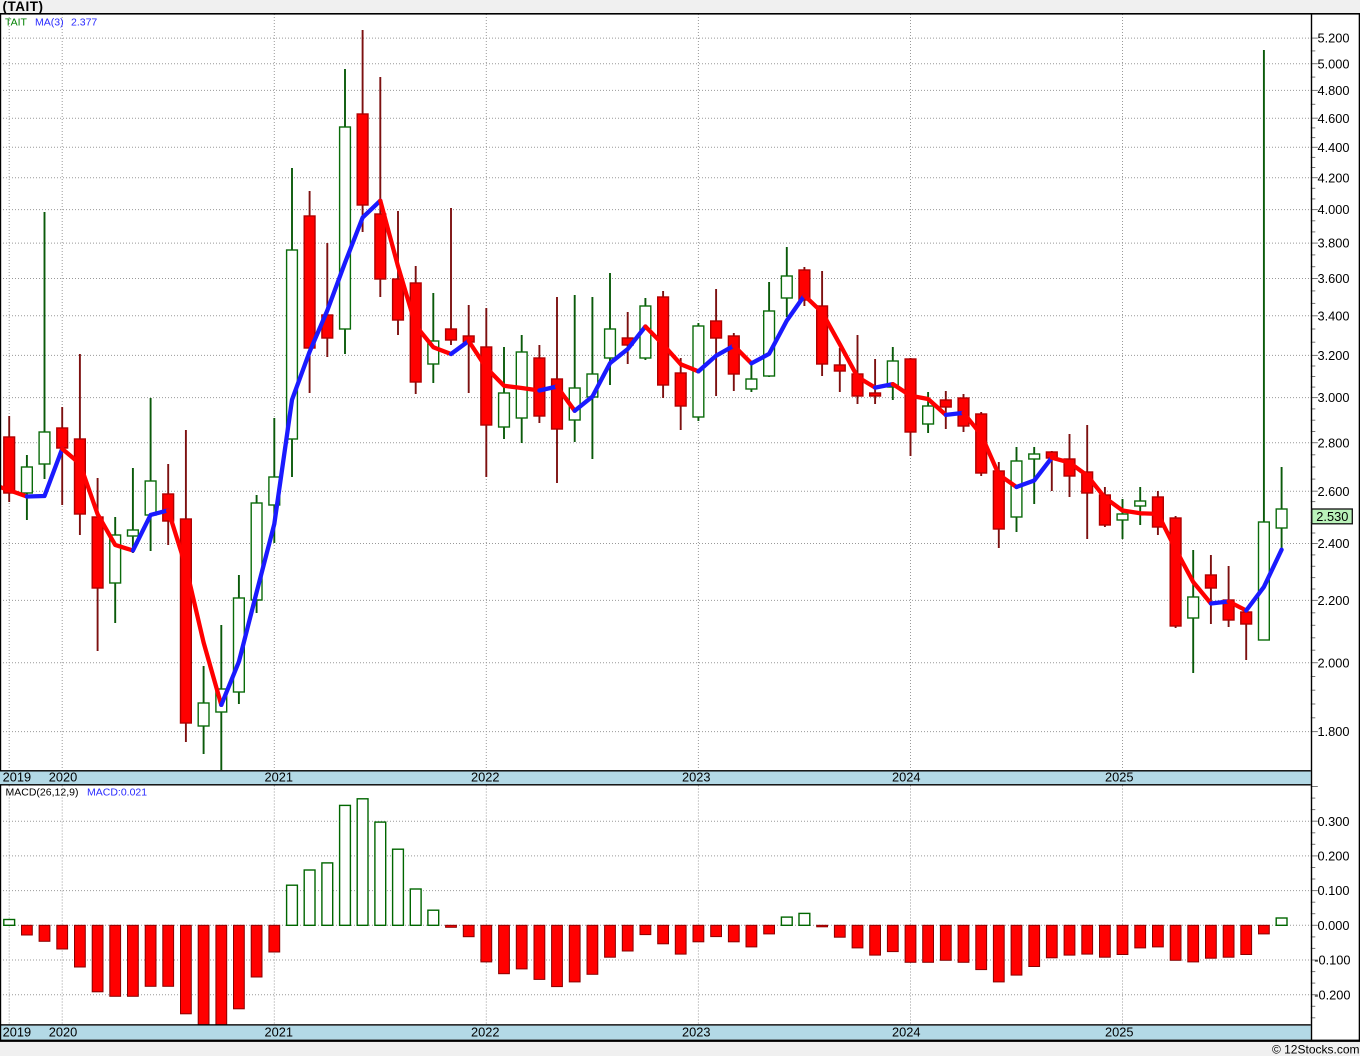 The height and width of the screenshot is (1061, 1360). What do you see at coordinates (1332, 994) in the screenshot?
I see `svg-text: -0.200` at bounding box center [1332, 994].